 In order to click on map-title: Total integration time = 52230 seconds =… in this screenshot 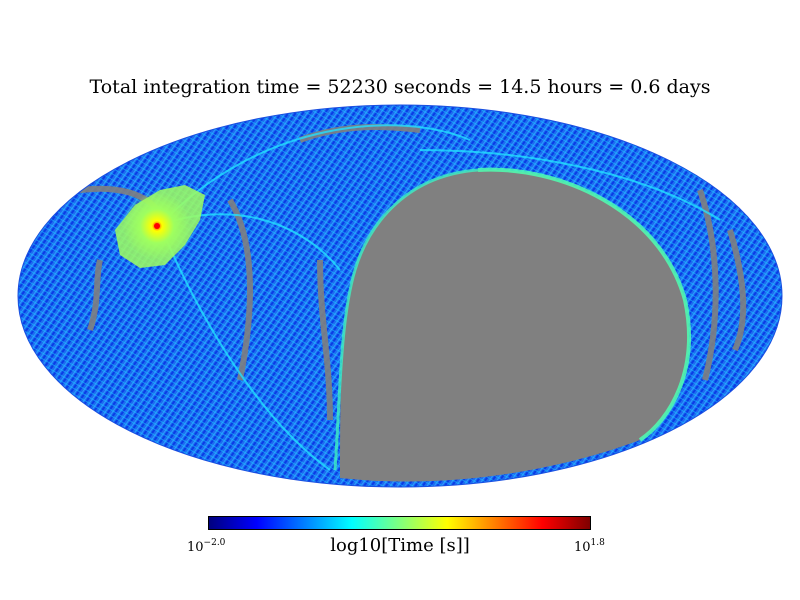, I will do `click(400, 87)`.